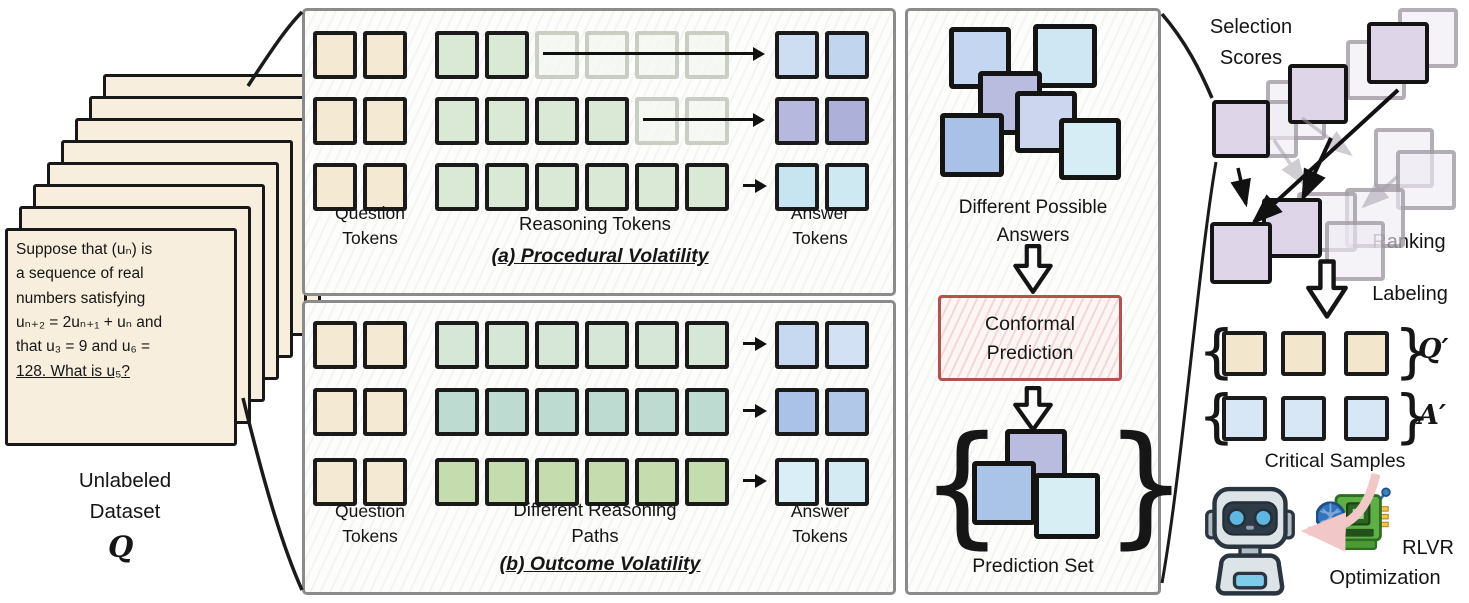 This screenshot has width=1469, height=603. What do you see at coordinates (1327, 289) in the screenshot?
I see `down-arrow-icon` at bounding box center [1327, 289].